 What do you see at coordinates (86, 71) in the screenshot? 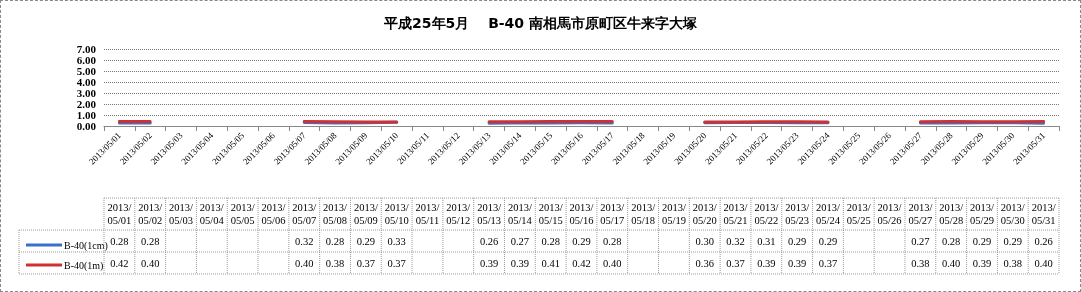
I see `y-tick-label: 5.00` at bounding box center [86, 71].